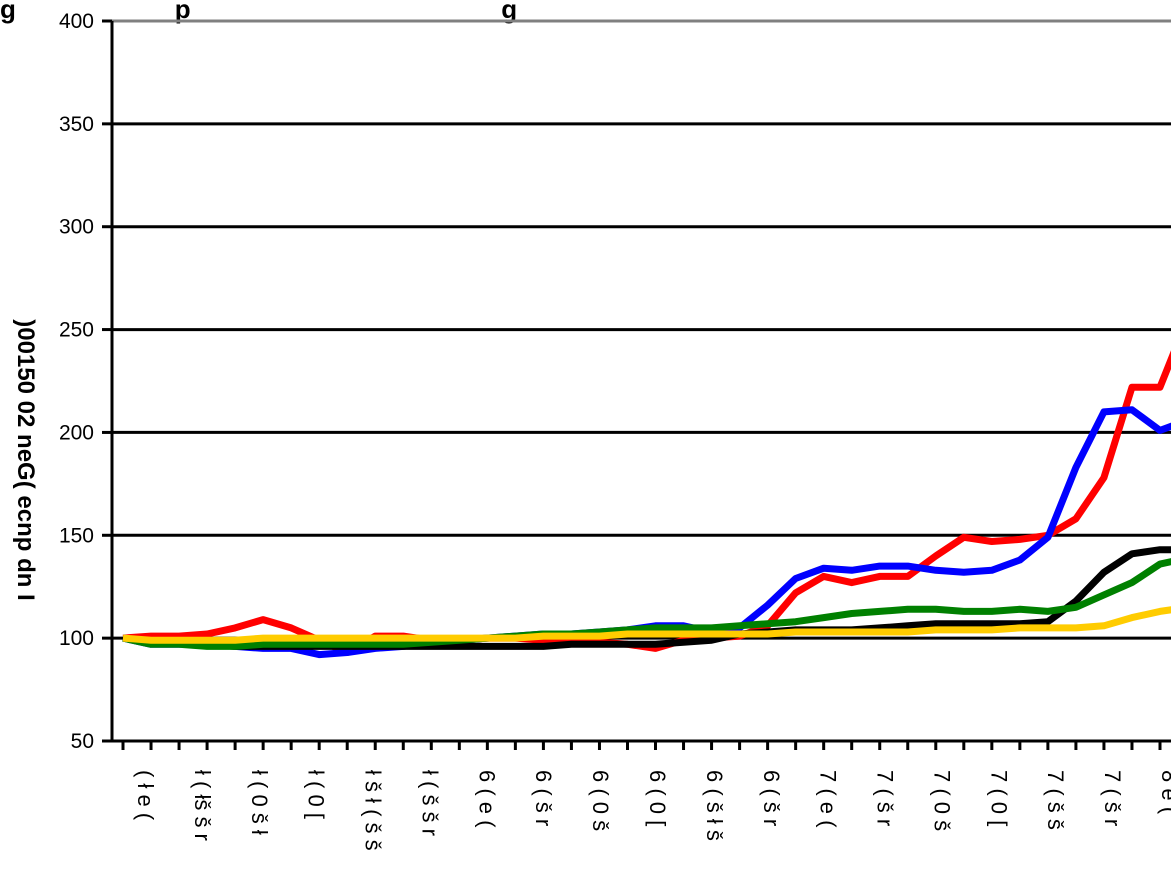 The height and width of the screenshot is (875, 1171). I want to click on y-tick-label: 150, so click(76, 535).